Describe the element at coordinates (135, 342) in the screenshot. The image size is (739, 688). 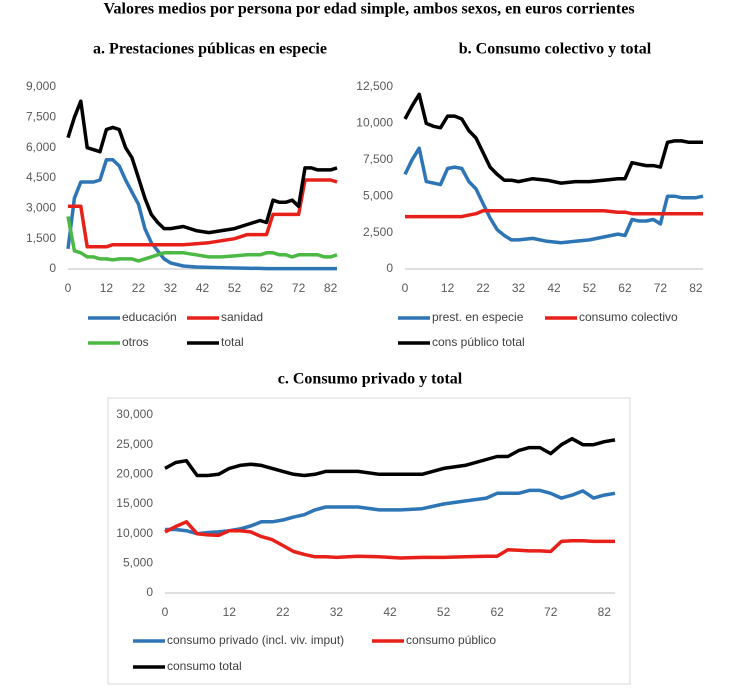
I see `legend-label: otros` at that location.